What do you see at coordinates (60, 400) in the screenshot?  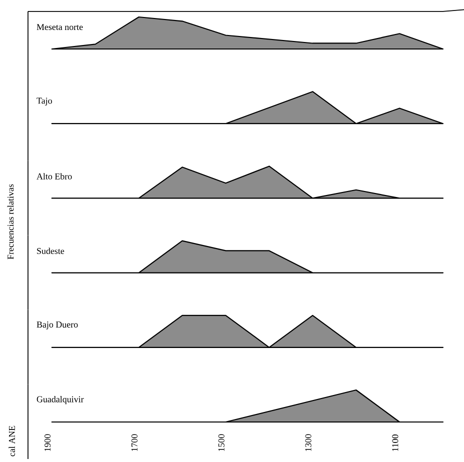 I see `text: Guadalquivir` at bounding box center [60, 400].